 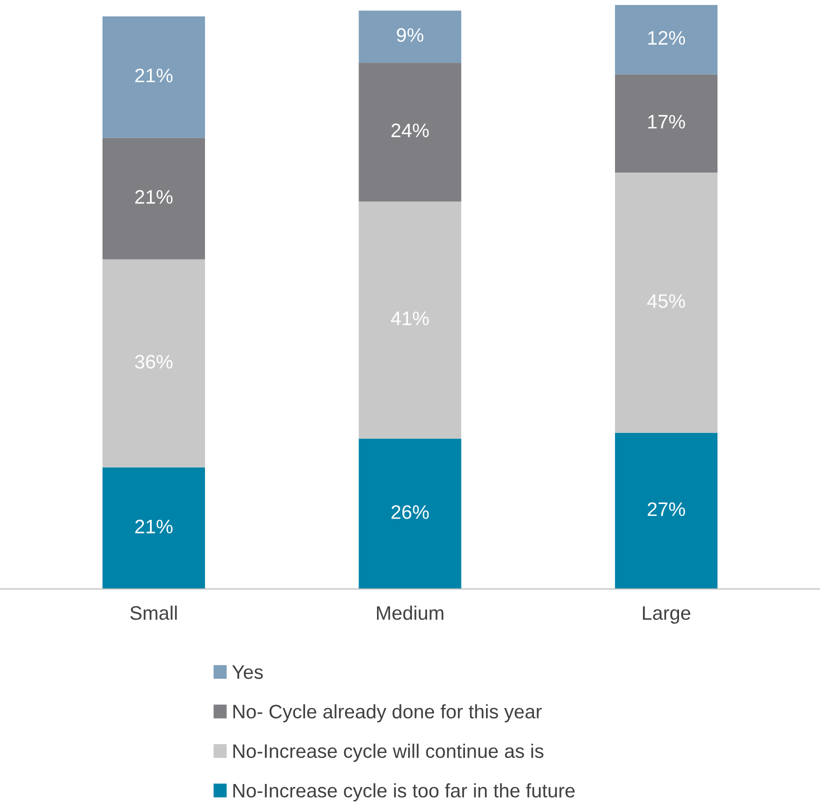 I want to click on legend-label: Yes, so click(x=247, y=672).